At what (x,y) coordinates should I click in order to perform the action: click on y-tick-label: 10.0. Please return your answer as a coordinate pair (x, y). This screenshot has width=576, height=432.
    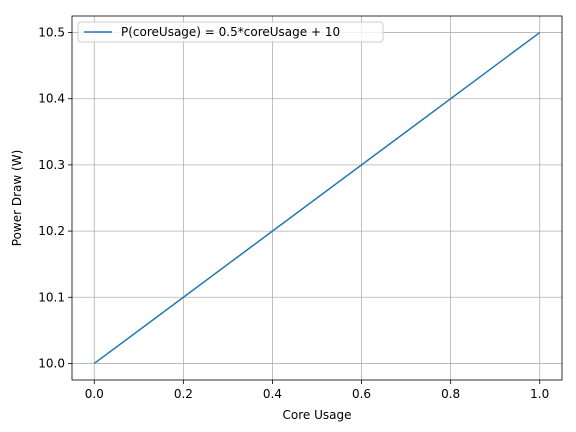
    Looking at the image, I should click on (51, 363).